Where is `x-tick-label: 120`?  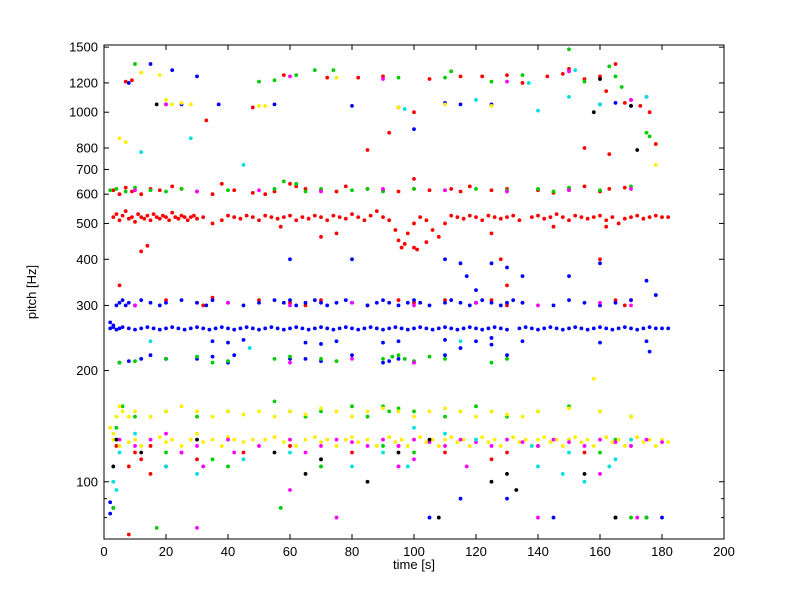 x-tick-label: 120 is located at coordinates (476, 551).